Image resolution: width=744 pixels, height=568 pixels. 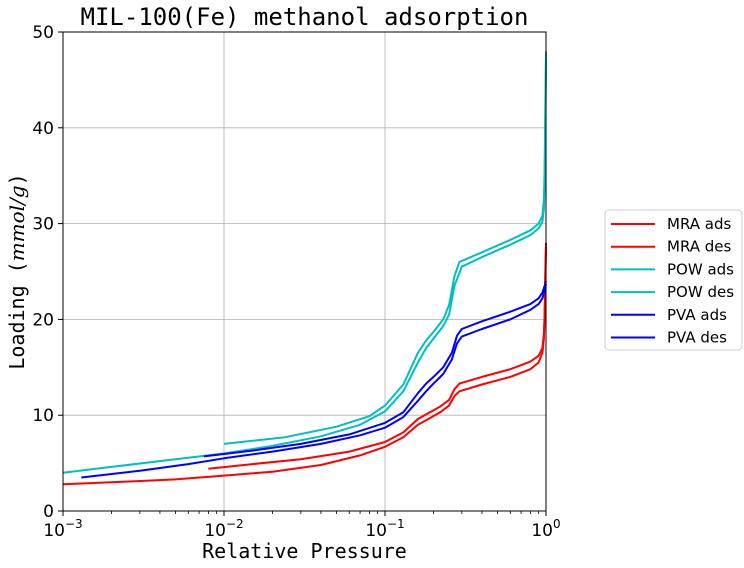 I want to click on legend-label: POW des, so click(x=700, y=292).